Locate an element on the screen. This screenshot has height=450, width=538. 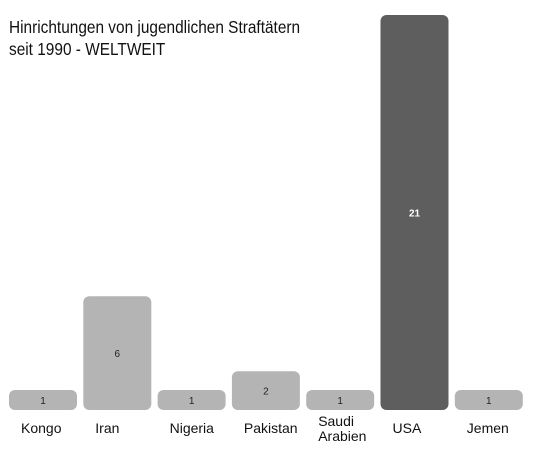
category-label-pakistan: Pakistan is located at coordinates (271, 428).